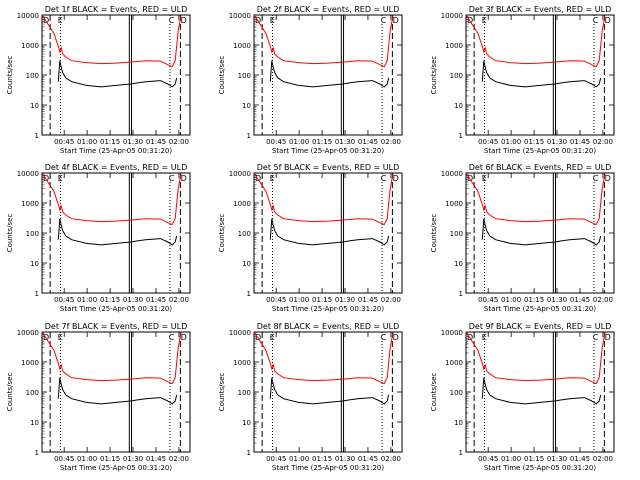 The width and height of the screenshot is (640, 480). I want to click on panel-title: Det 3f BLACK = Events, RED = ULD, so click(540, 9).